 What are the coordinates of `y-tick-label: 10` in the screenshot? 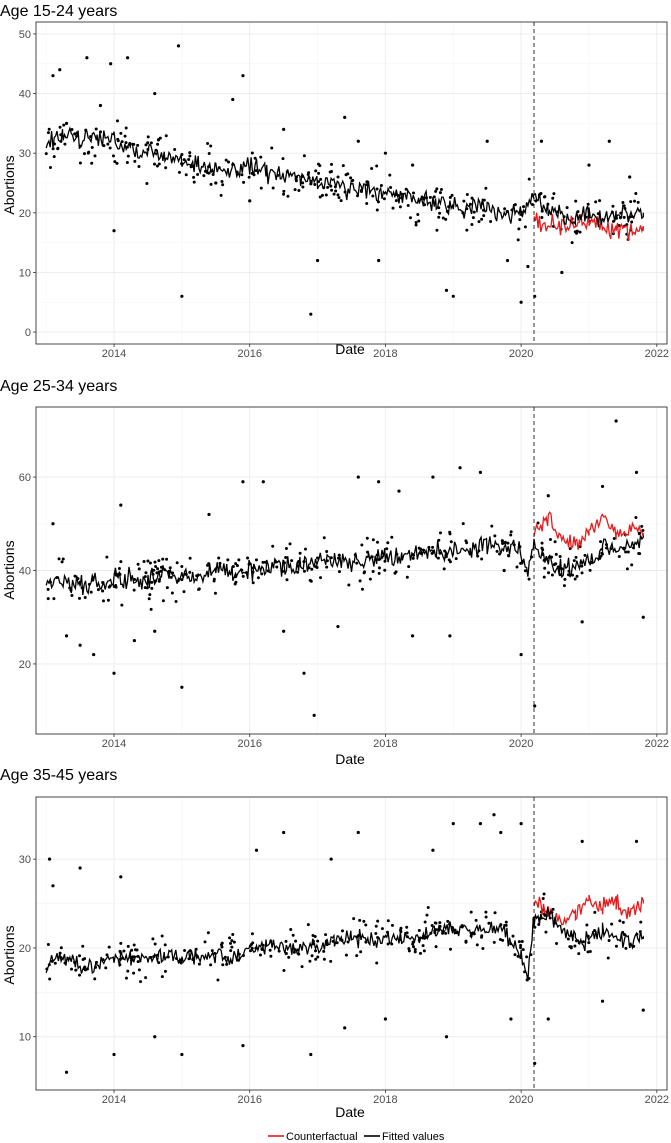 It's located at (25, 273).